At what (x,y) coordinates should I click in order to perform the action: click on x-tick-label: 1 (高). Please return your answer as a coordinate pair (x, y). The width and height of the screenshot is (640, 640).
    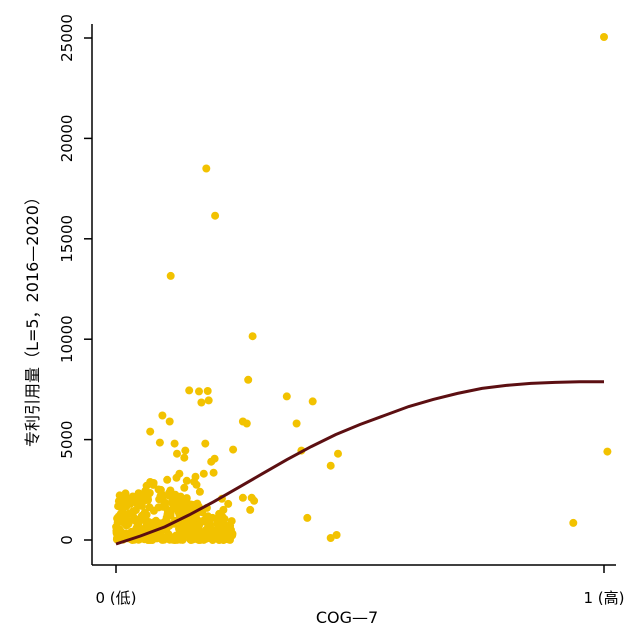
    Looking at the image, I should click on (603, 598).